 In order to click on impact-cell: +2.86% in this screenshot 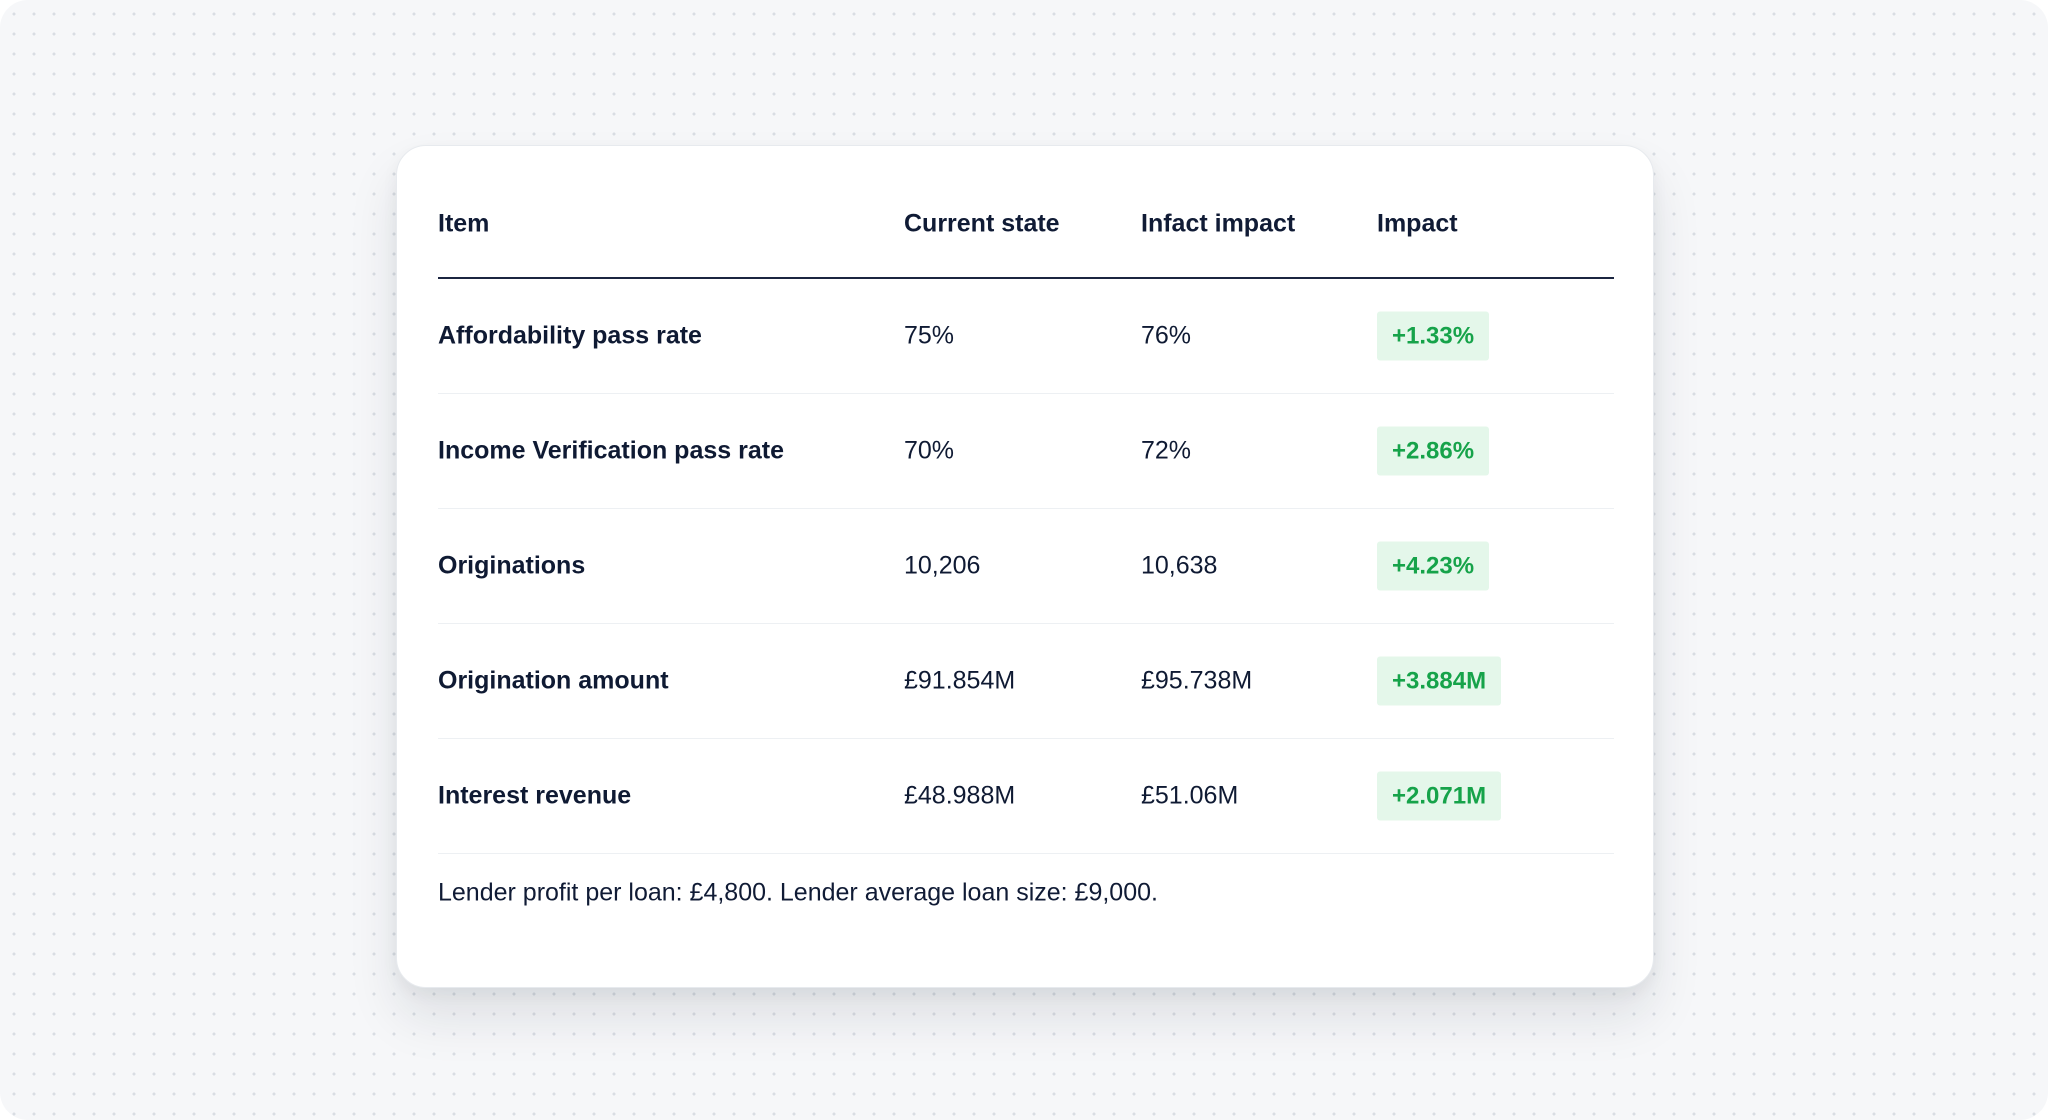, I will do `click(1433, 451)`.